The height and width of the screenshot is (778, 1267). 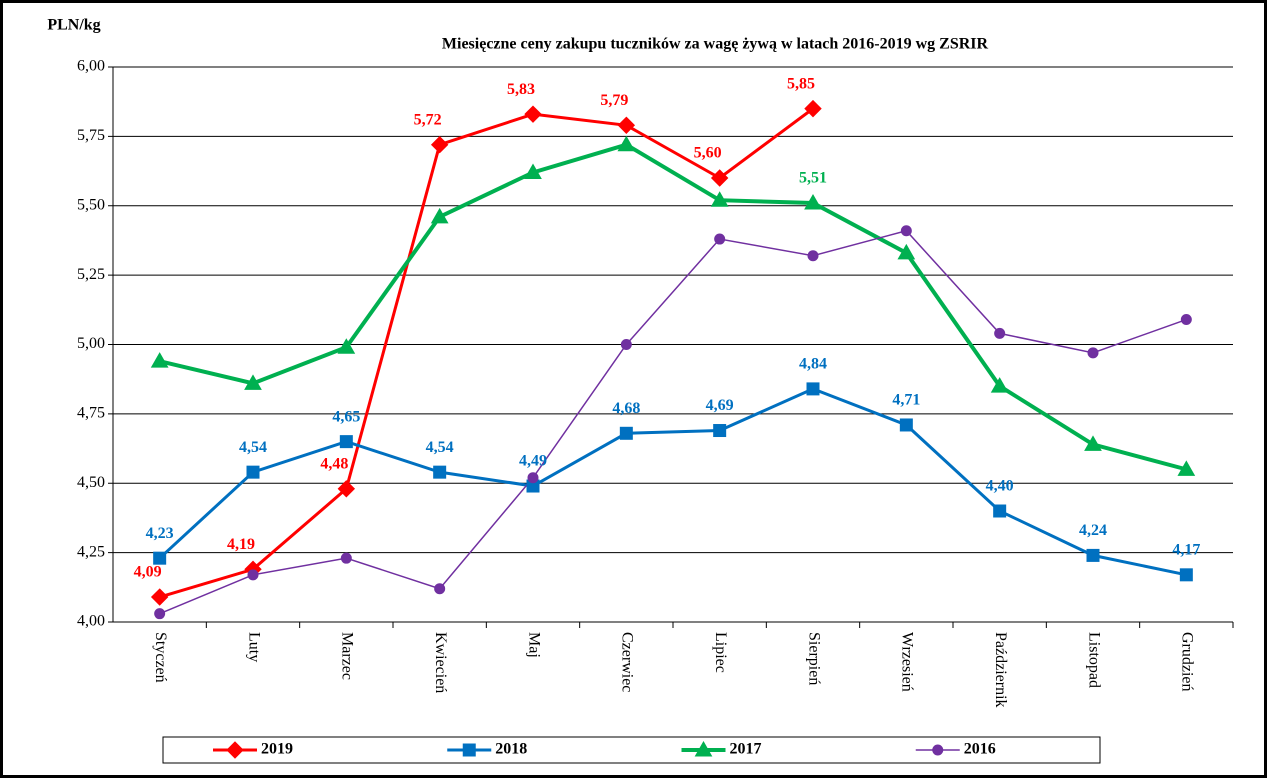 I want to click on y-tick-label: 4,75, so click(x=91, y=413).